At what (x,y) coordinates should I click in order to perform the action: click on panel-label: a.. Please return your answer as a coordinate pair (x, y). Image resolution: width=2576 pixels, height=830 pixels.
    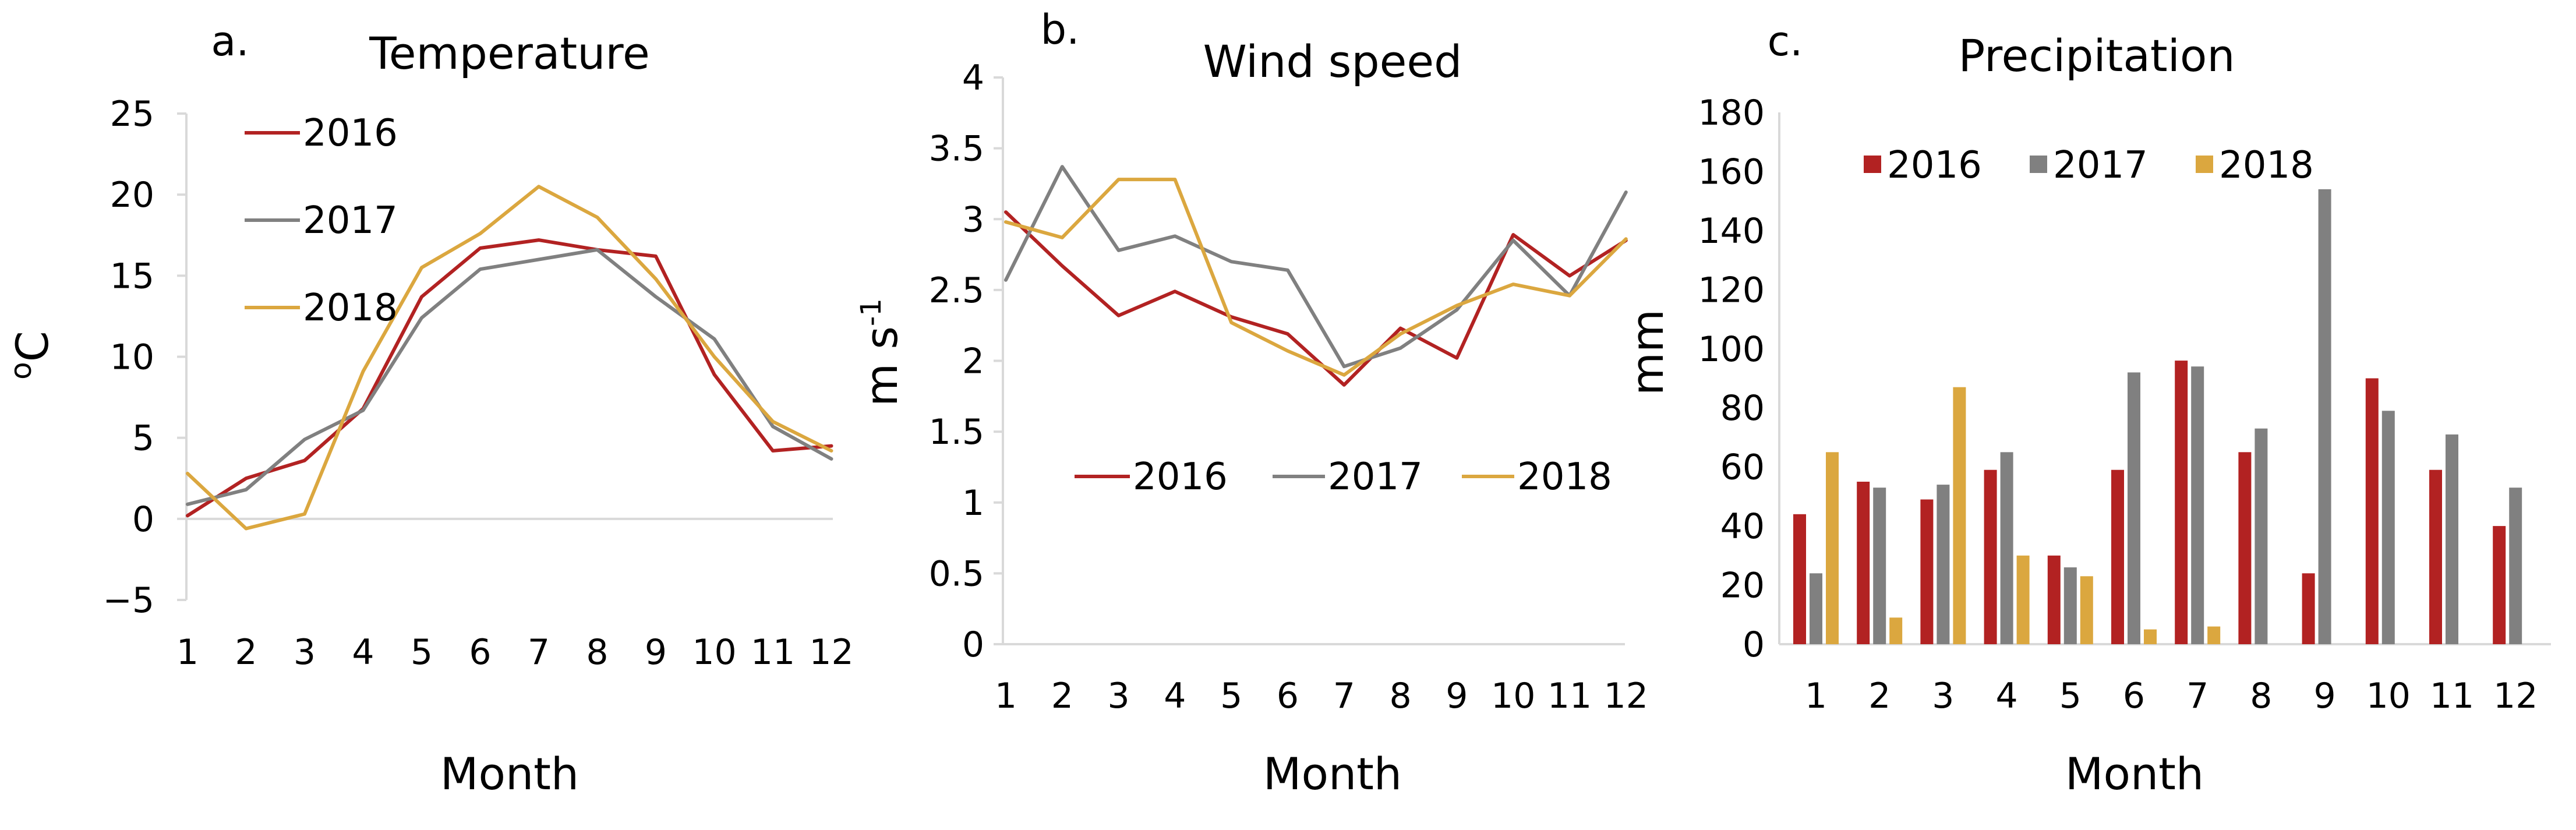
    Looking at the image, I should click on (230, 41).